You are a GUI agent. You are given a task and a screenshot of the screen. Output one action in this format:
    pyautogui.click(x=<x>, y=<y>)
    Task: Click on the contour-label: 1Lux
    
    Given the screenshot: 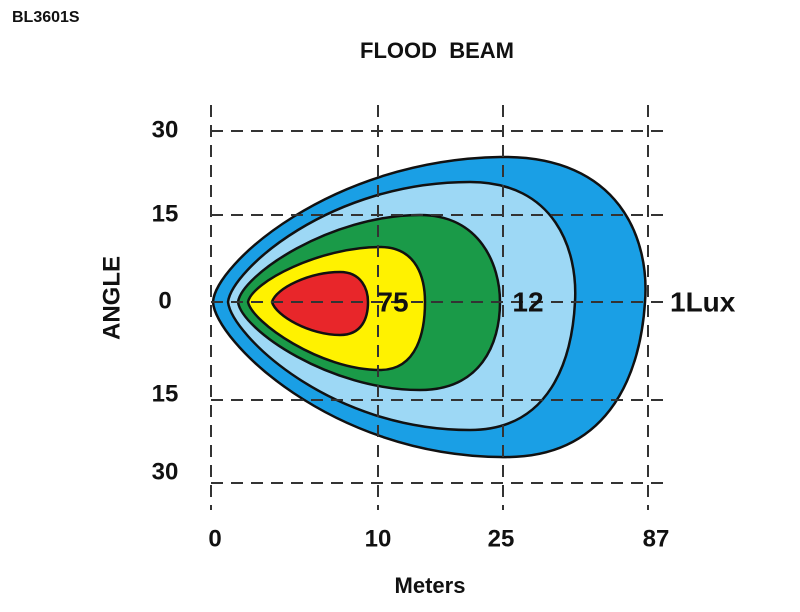 What is the action you would take?
    pyautogui.click(x=703, y=301)
    